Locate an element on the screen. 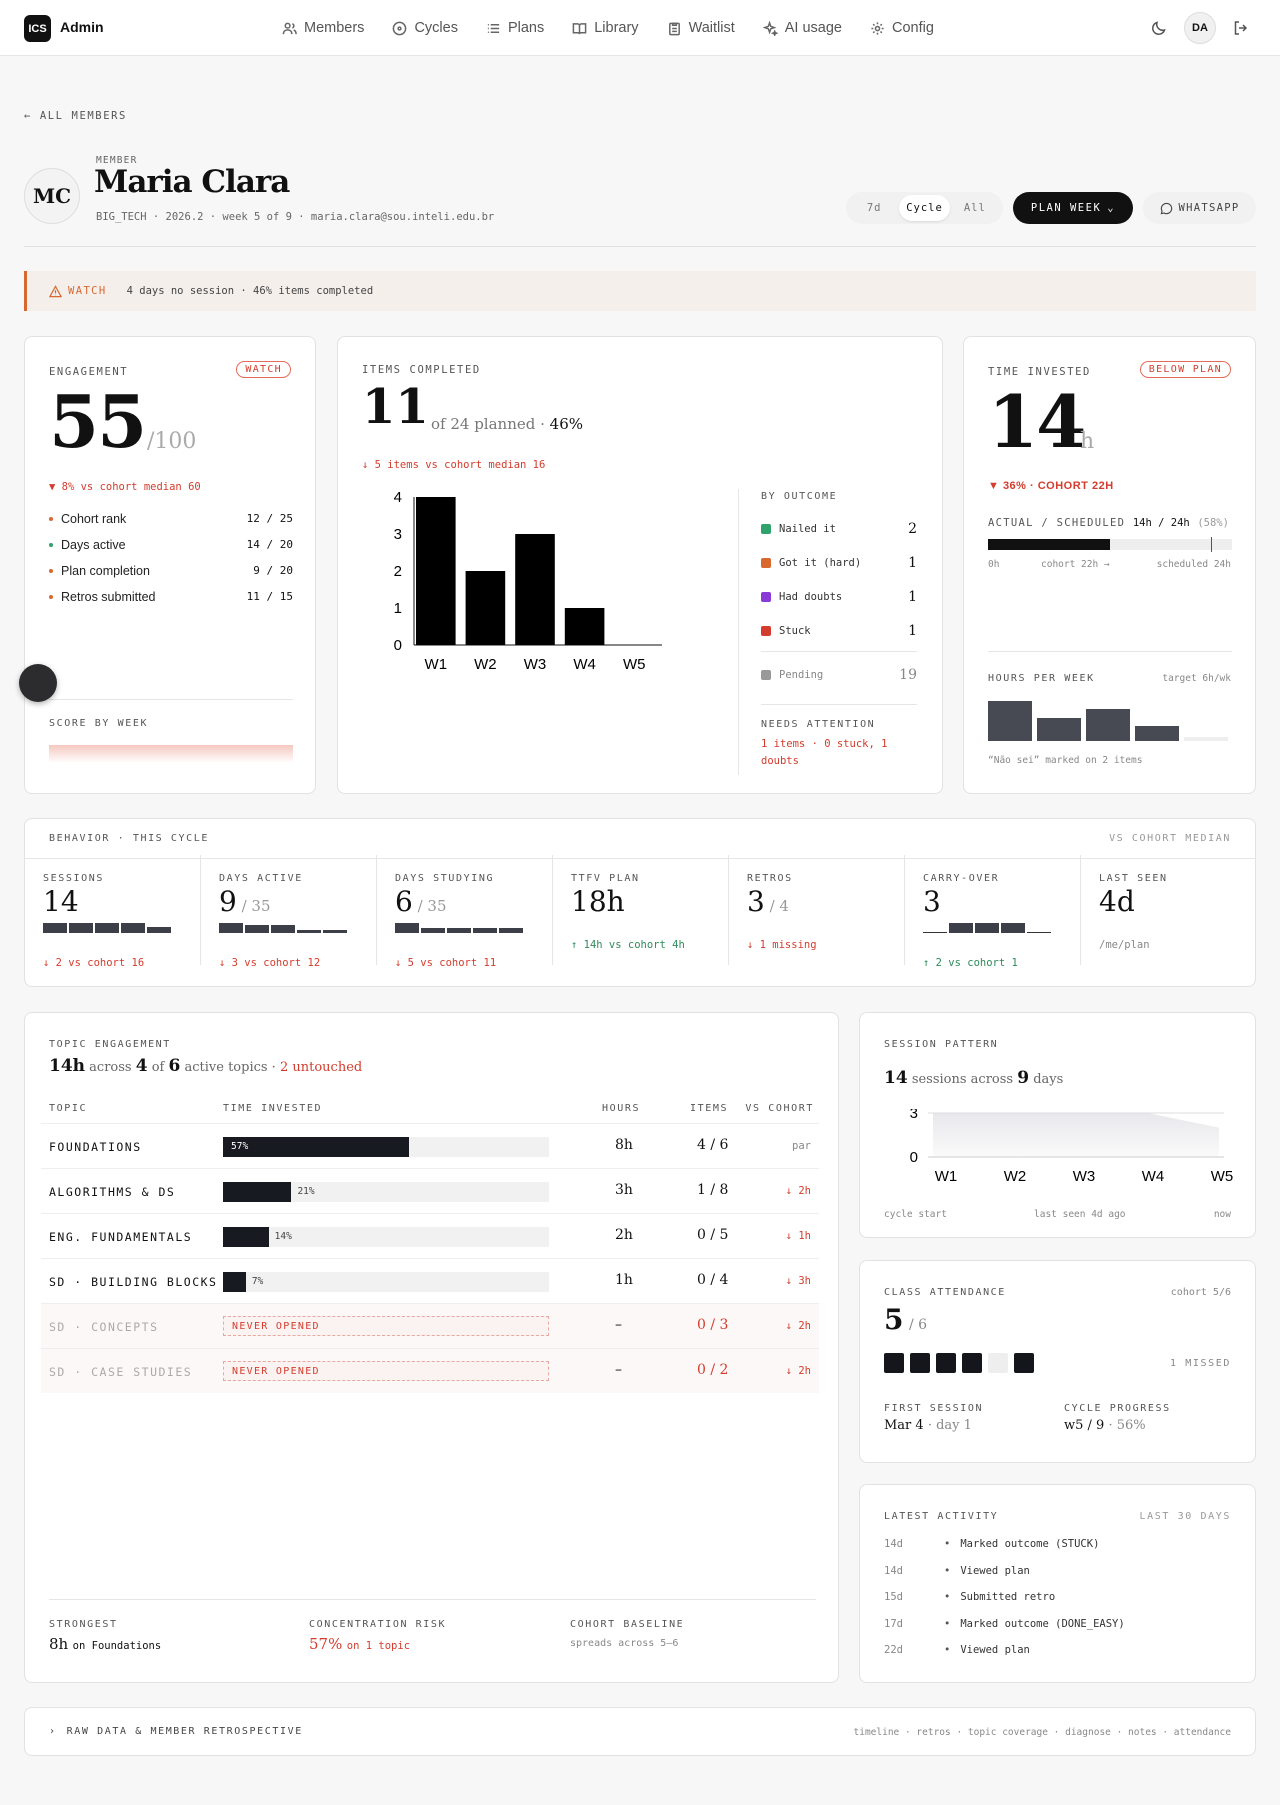 Image resolution: width=1280 pixels, height=1805 pixels. floating-cursor-dot is located at coordinates (38, 683).